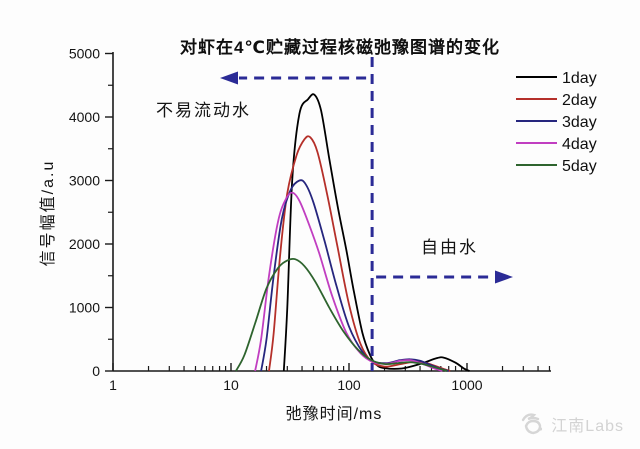  Describe the element at coordinates (113, 385) in the screenshot. I see `x-tick-label: 1` at that location.